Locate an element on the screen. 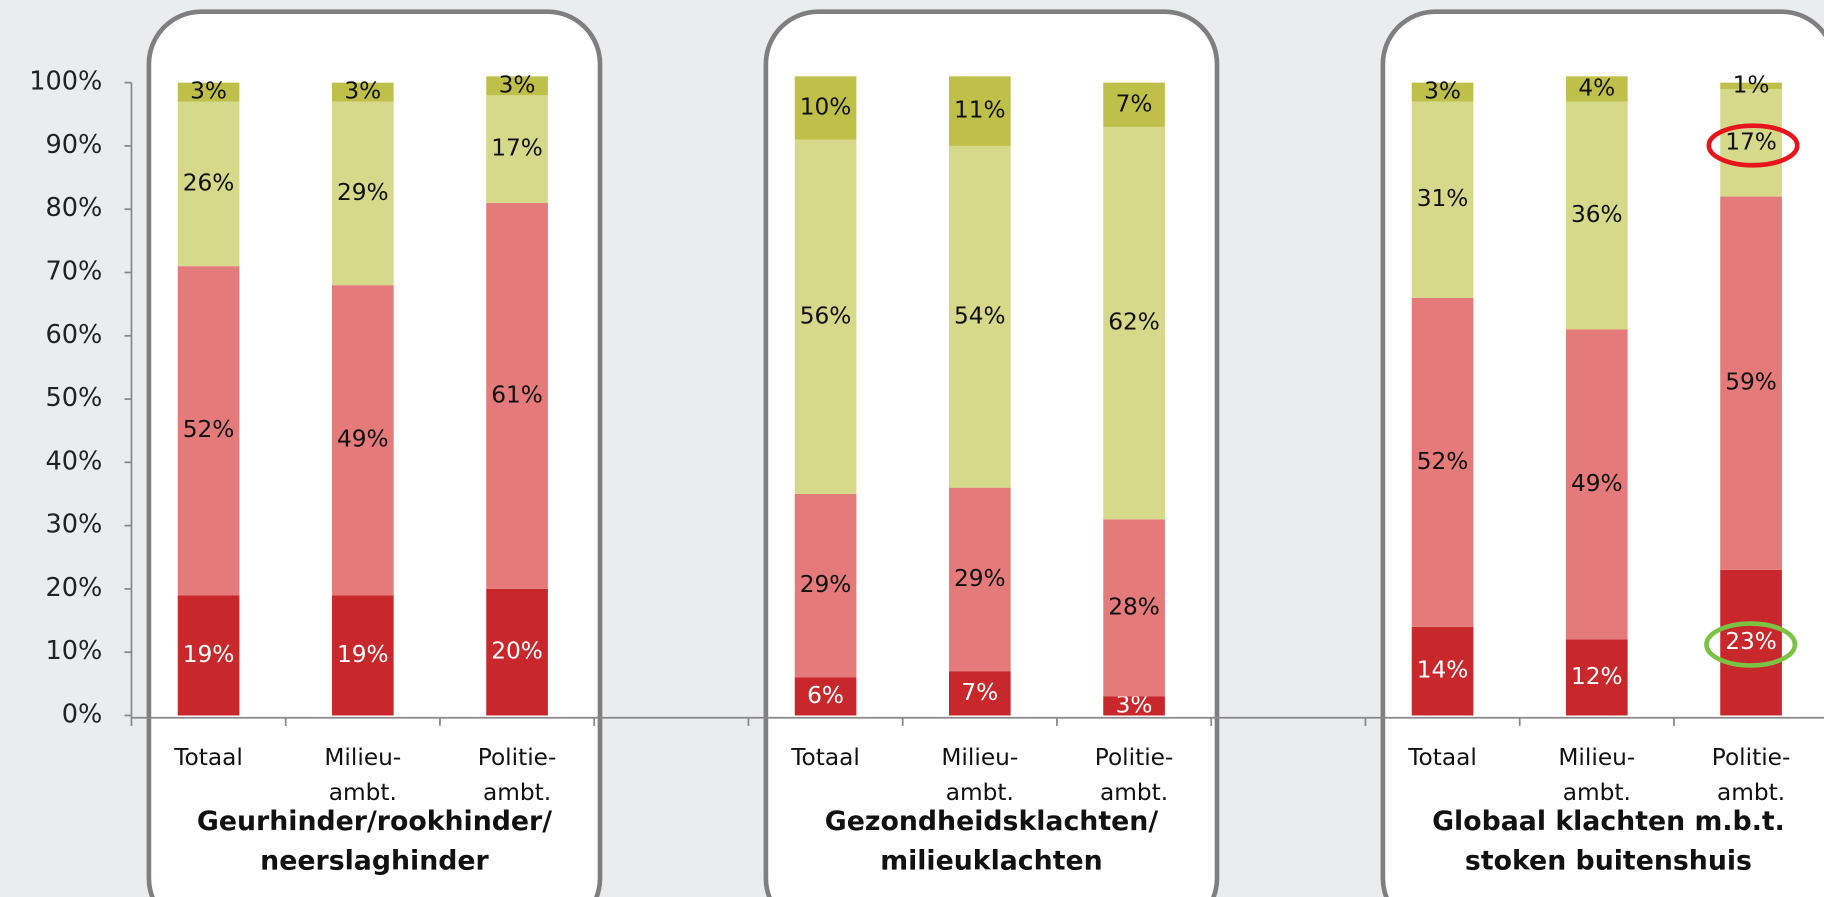 The width and height of the screenshot is (1824, 897). value-label: 56% is located at coordinates (826, 315).